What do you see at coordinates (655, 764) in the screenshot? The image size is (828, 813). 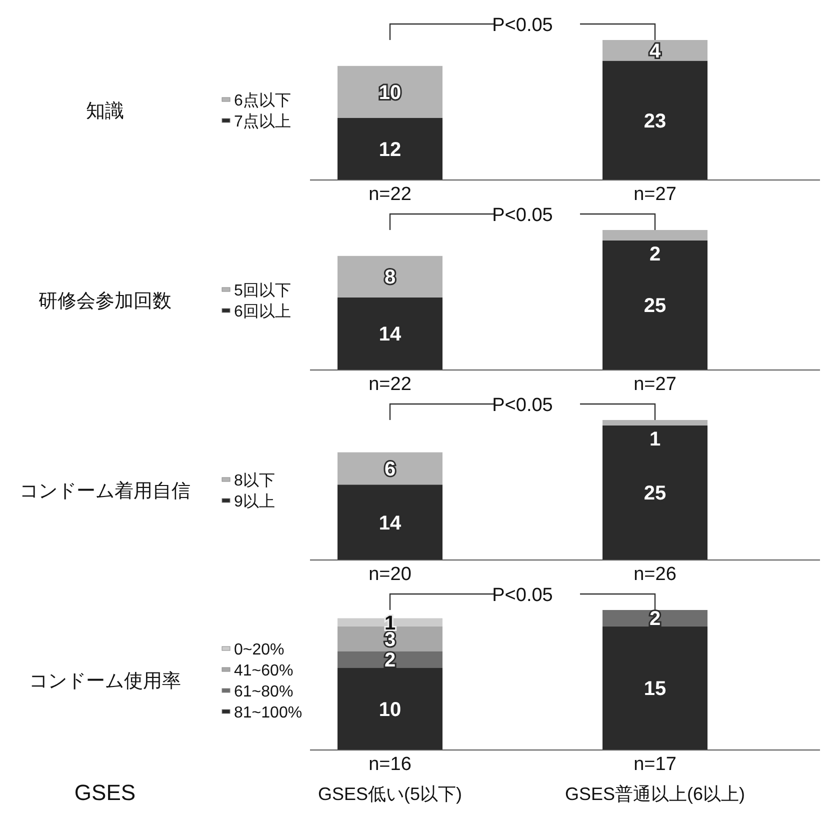 I see `x-tick-label: n=17` at bounding box center [655, 764].